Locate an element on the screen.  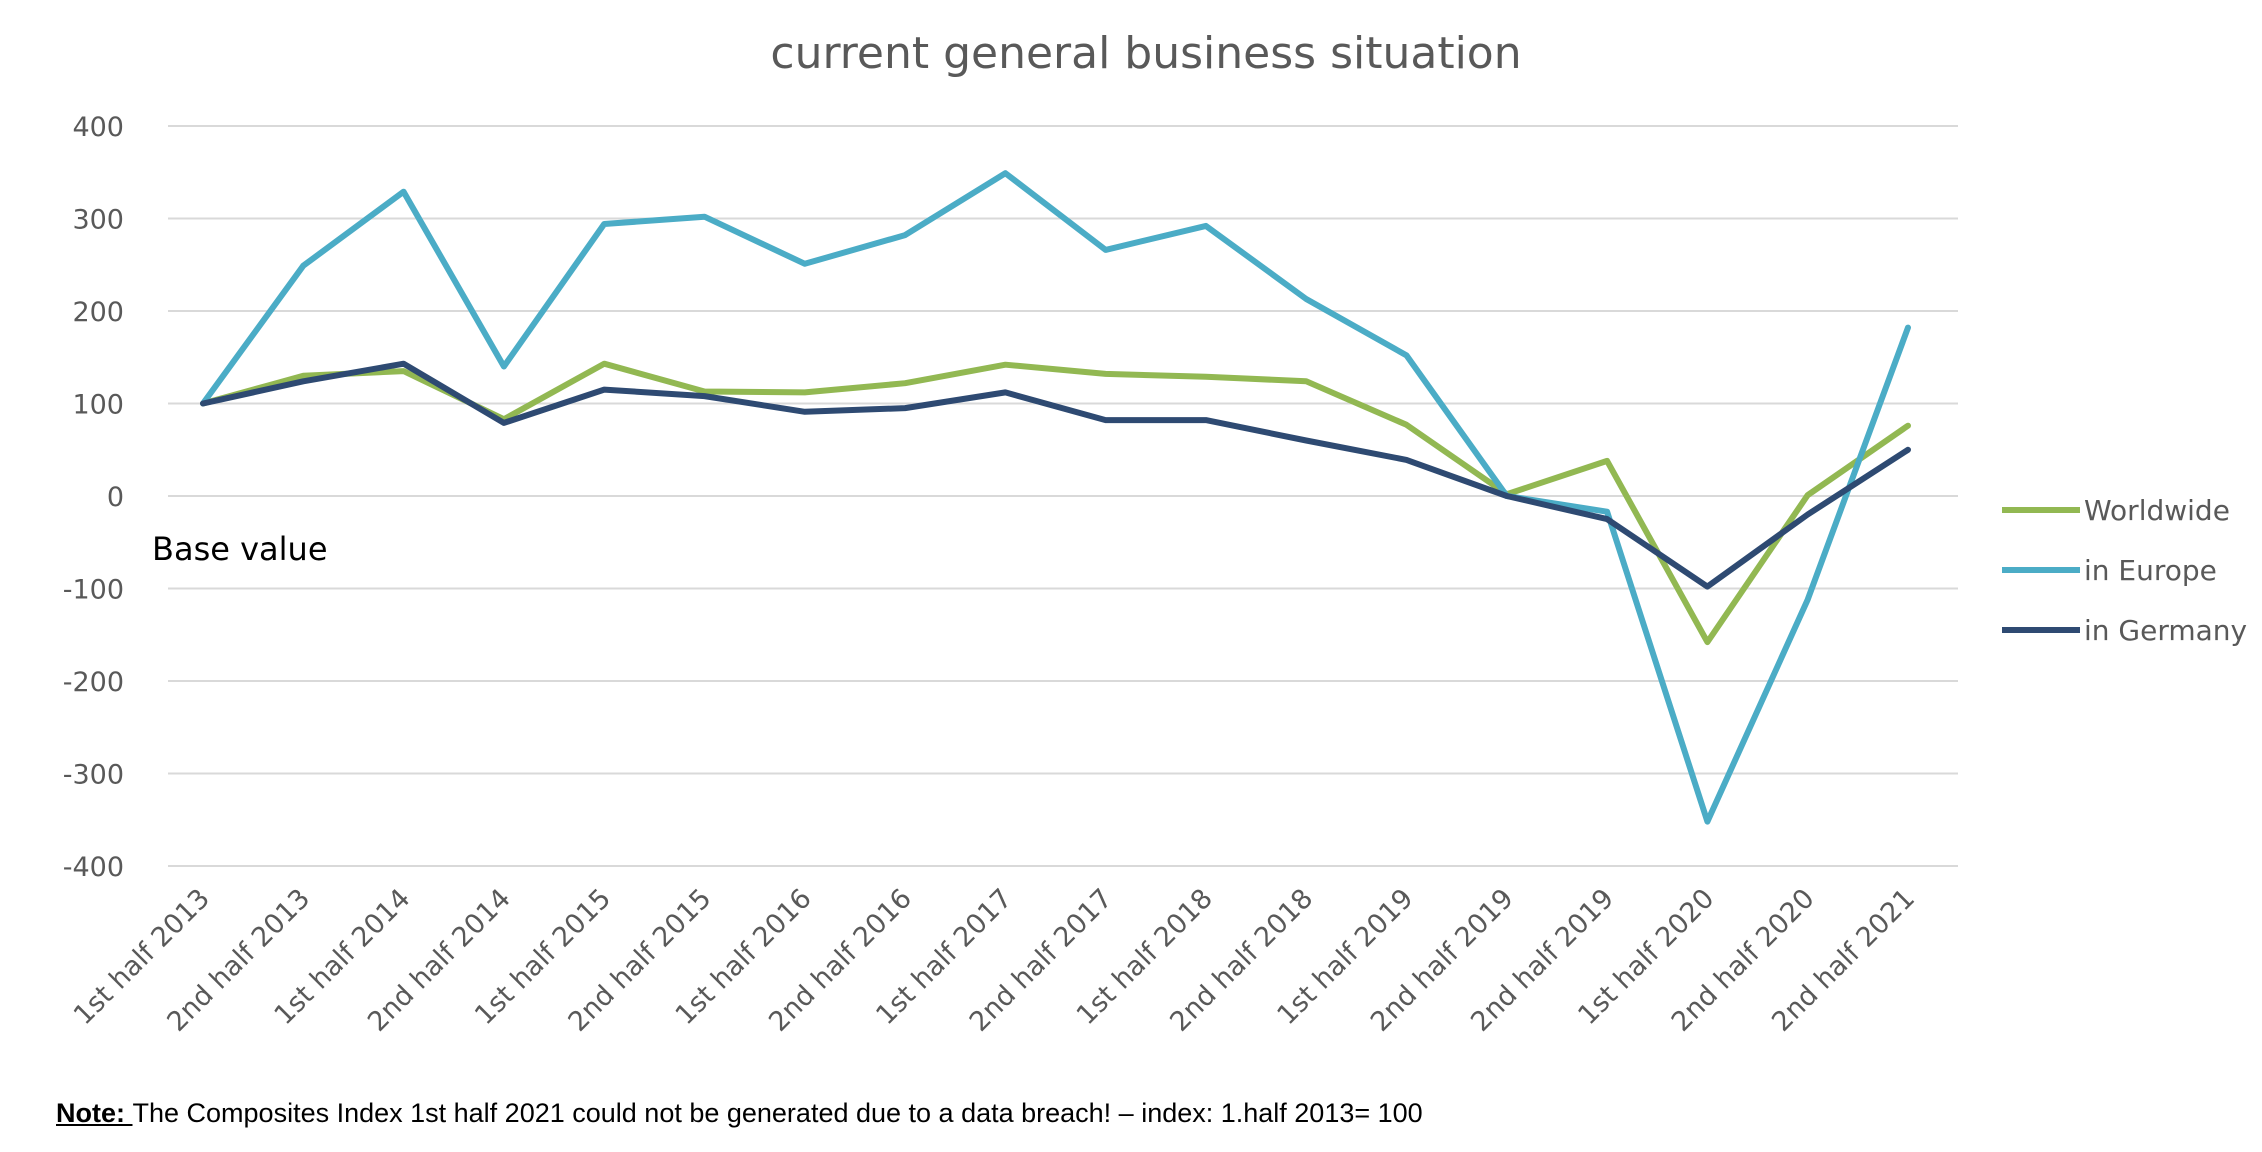
legend-label: in Germany is located at coordinates (2165, 630).